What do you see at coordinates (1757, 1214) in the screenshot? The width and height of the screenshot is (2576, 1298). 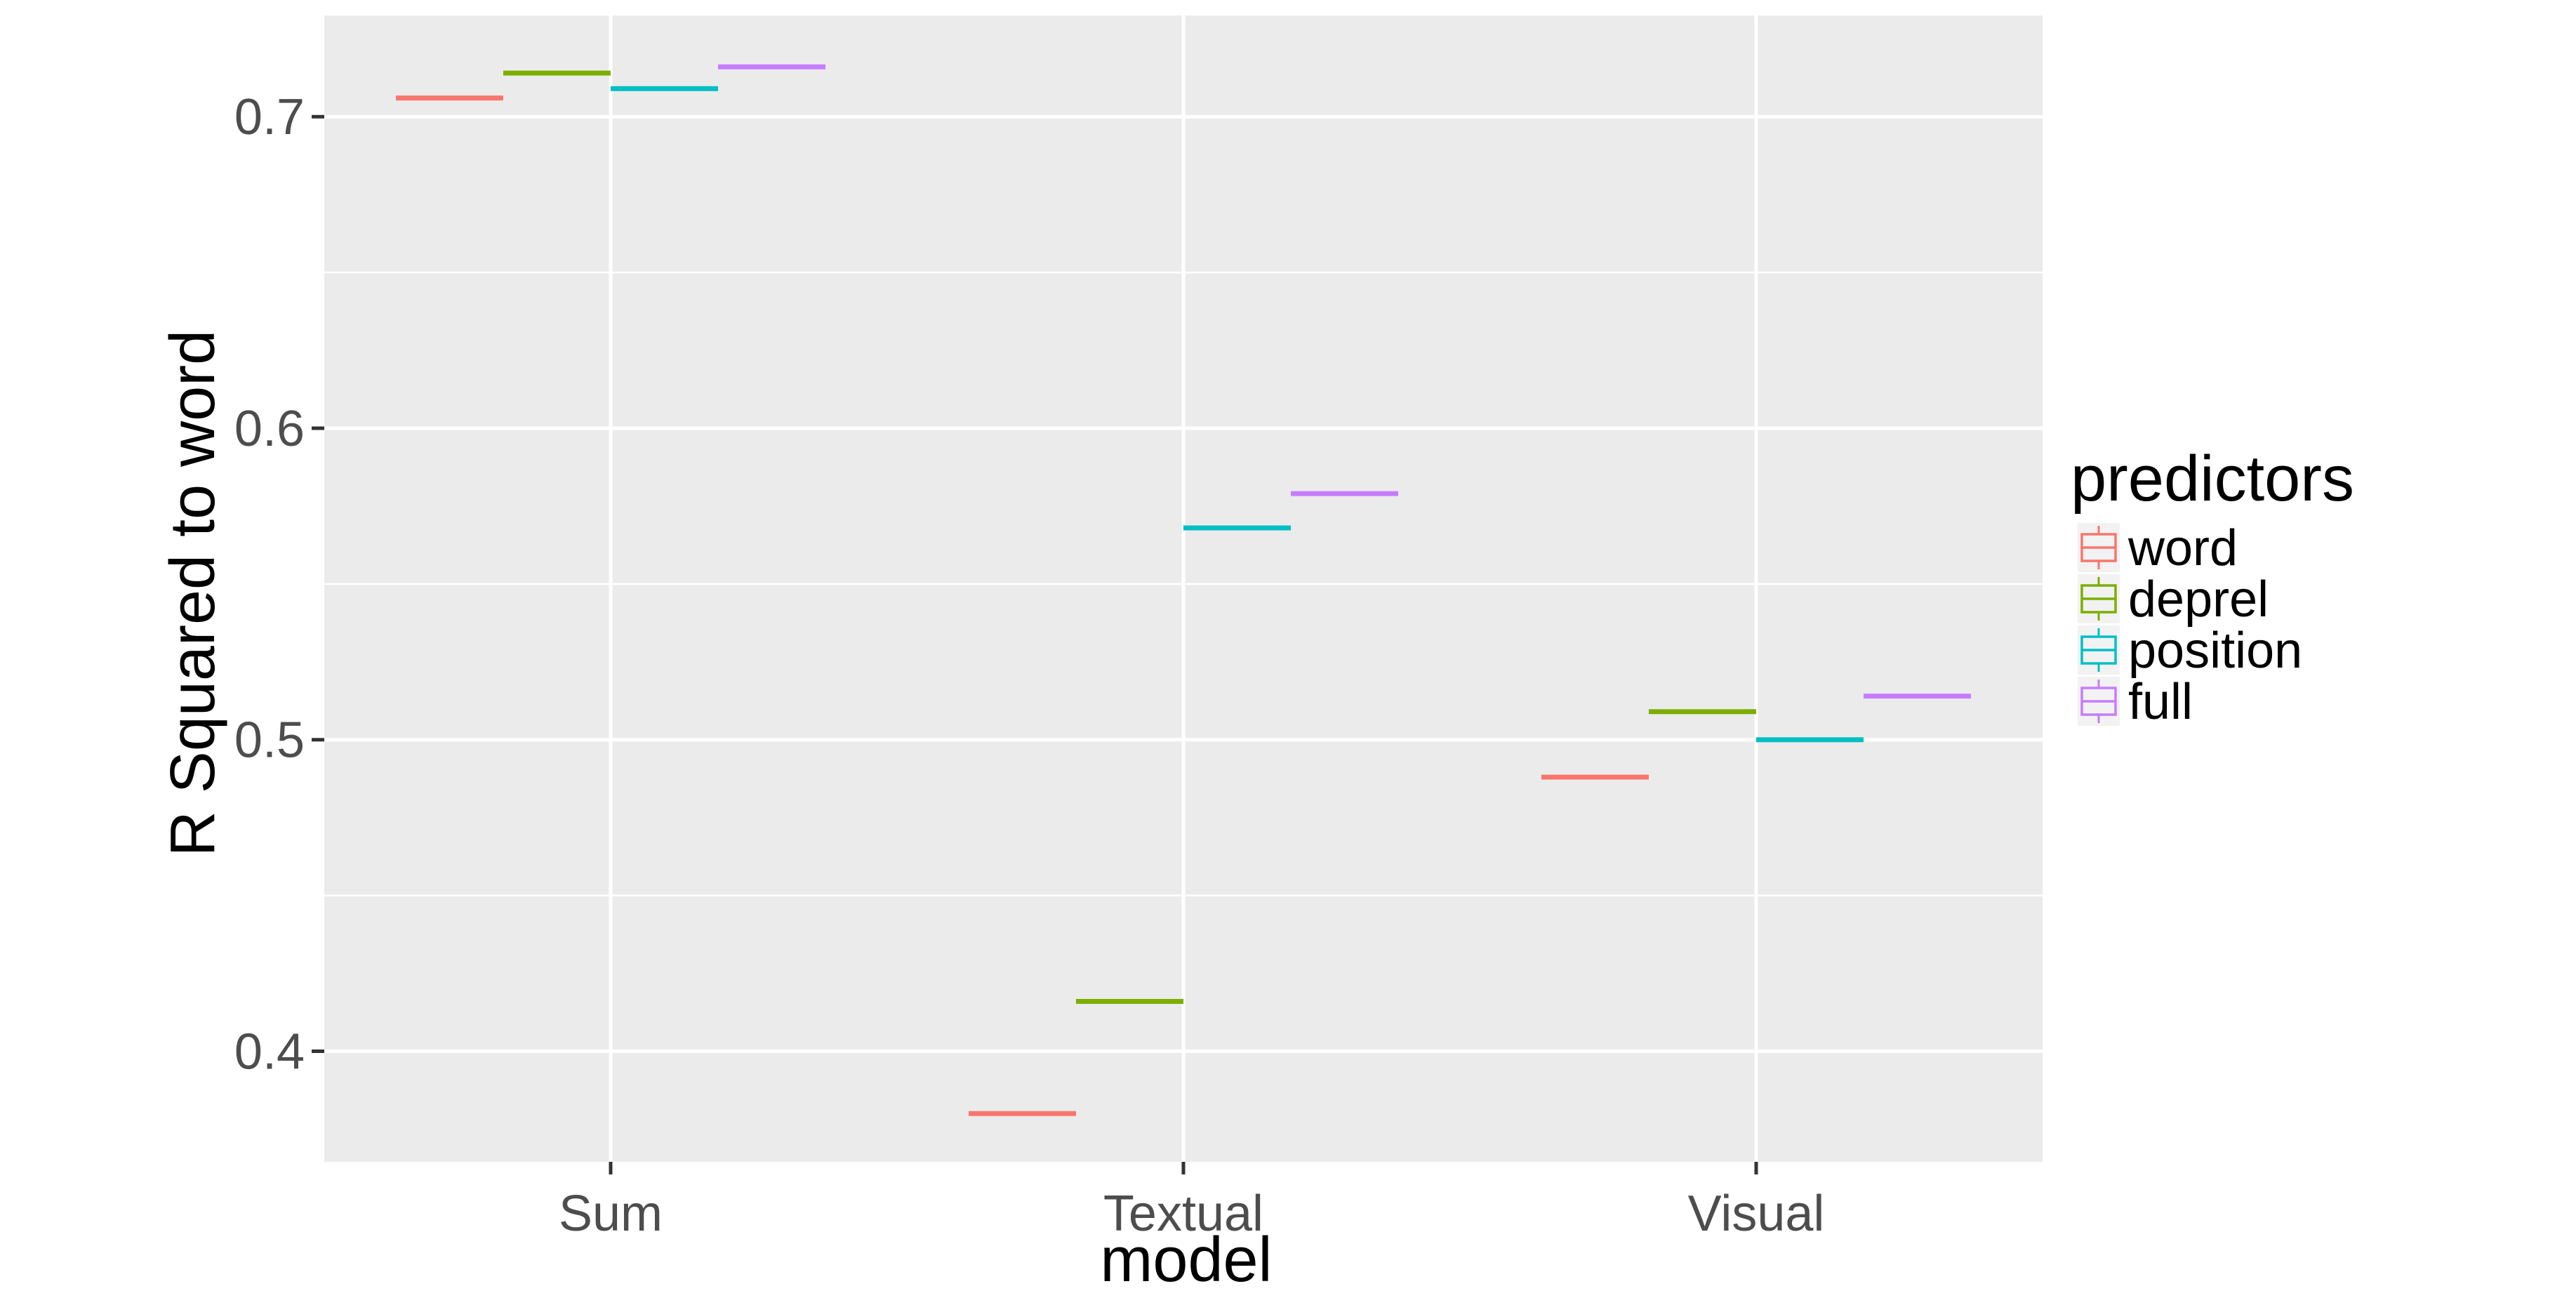 I see `x-tick-label: Visual` at bounding box center [1757, 1214].